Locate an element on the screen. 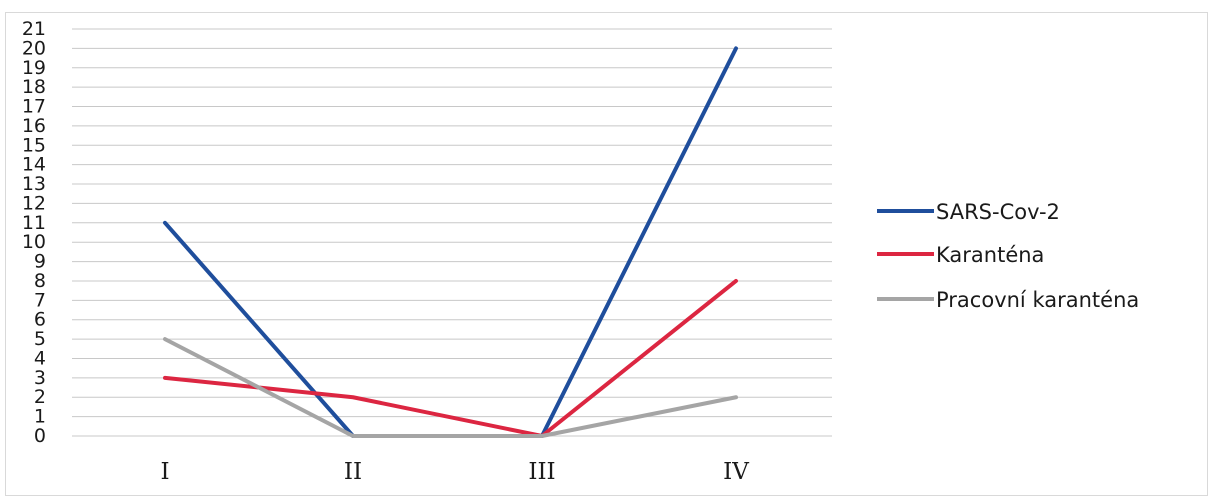 The image size is (1213, 501). y-tick-label: 6 is located at coordinates (40, 320).